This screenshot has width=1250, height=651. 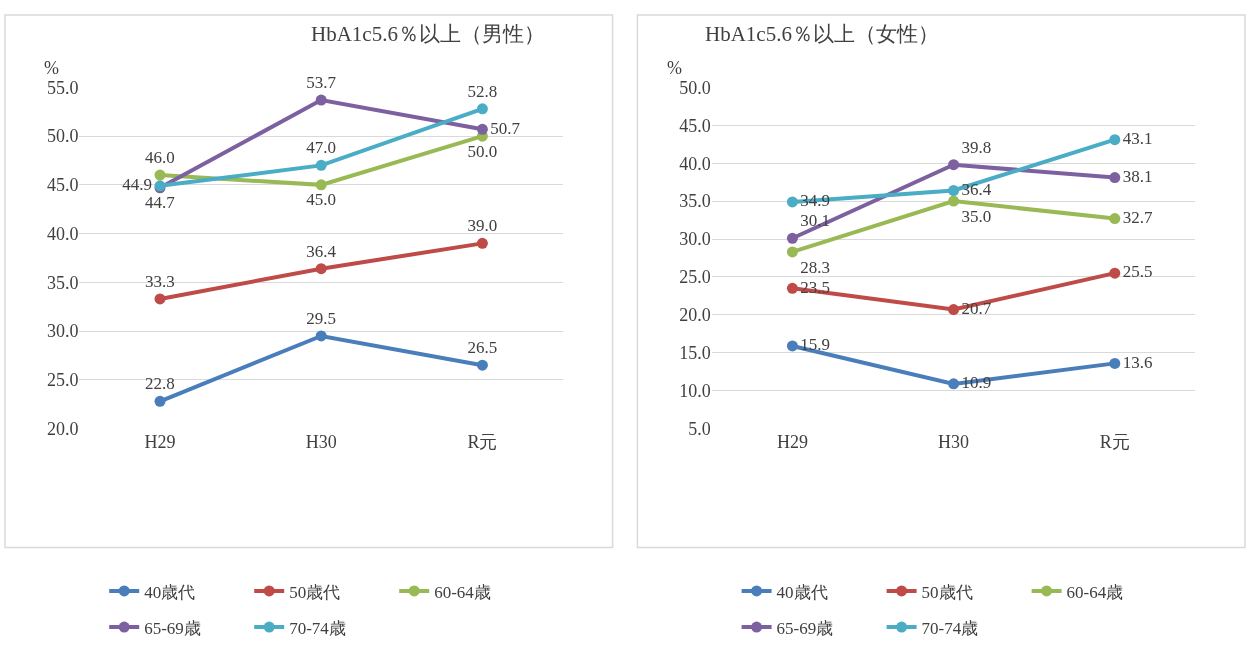 What do you see at coordinates (1137, 362) in the screenshot?
I see `data-label: 13.6` at bounding box center [1137, 362].